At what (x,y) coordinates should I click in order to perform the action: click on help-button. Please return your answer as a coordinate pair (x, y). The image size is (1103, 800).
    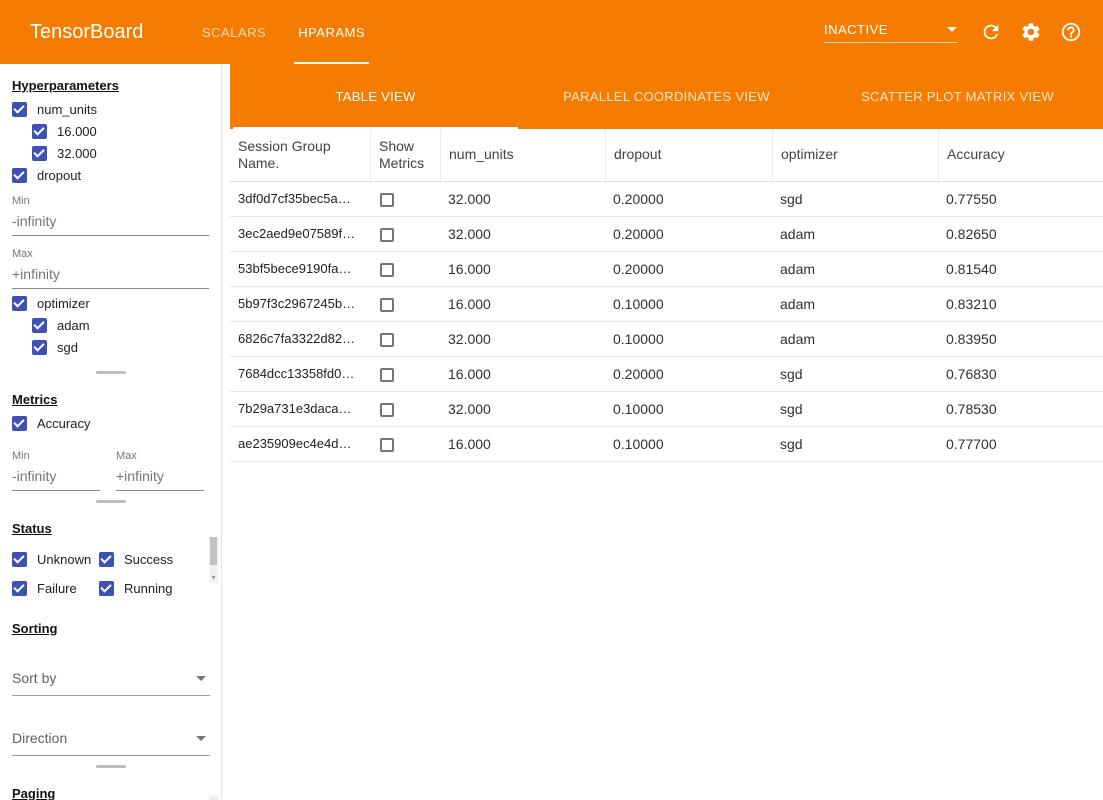
    Looking at the image, I should click on (1071, 32).